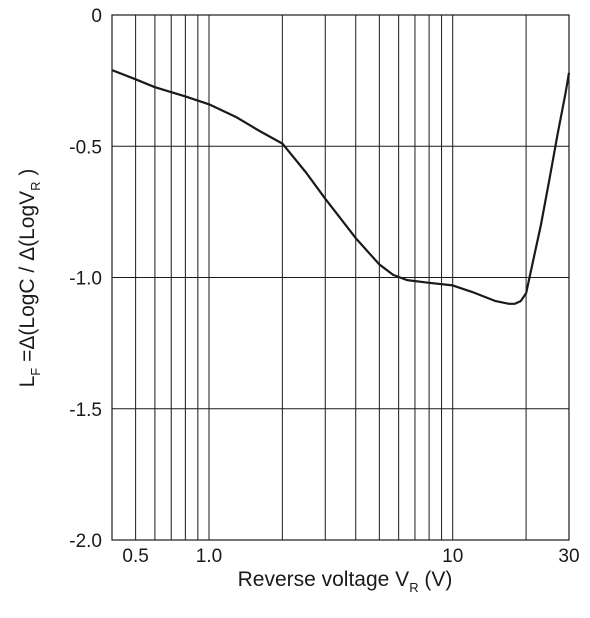  Describe the element at coordinates (436, 579) in the screenshot. I see `x-axis-label-unit: (V)` at that location.